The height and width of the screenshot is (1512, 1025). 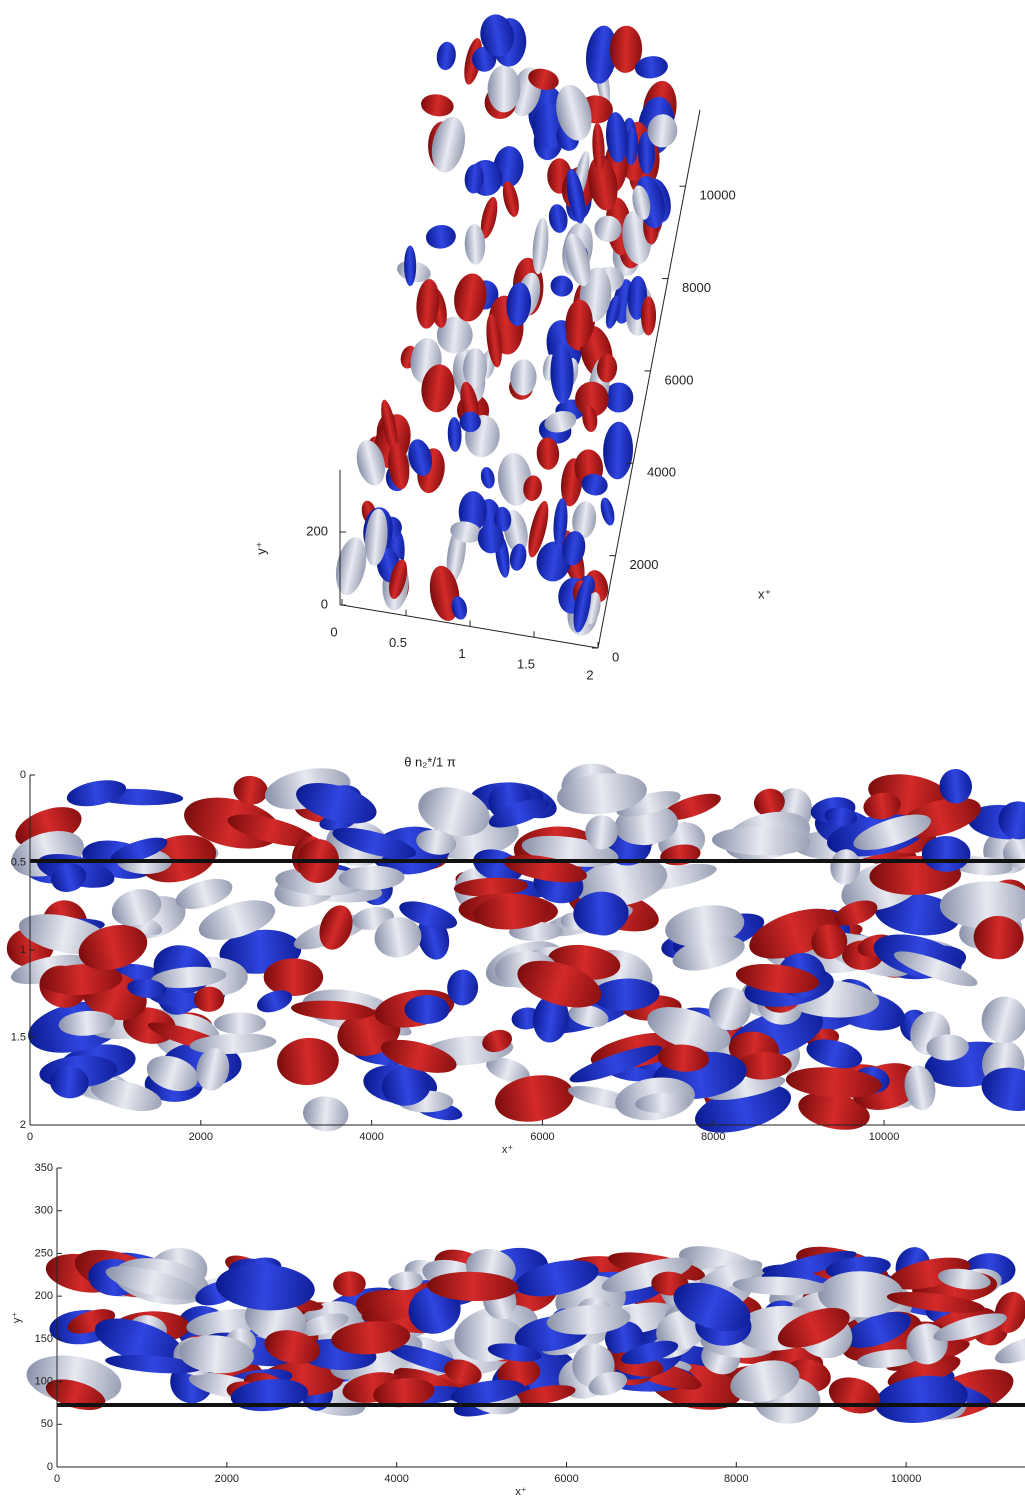 What do you see at coordinates (521, 1492) in the screenshot?
I see `x-axis-label: x⁺` at bounding box center [521, 1492].